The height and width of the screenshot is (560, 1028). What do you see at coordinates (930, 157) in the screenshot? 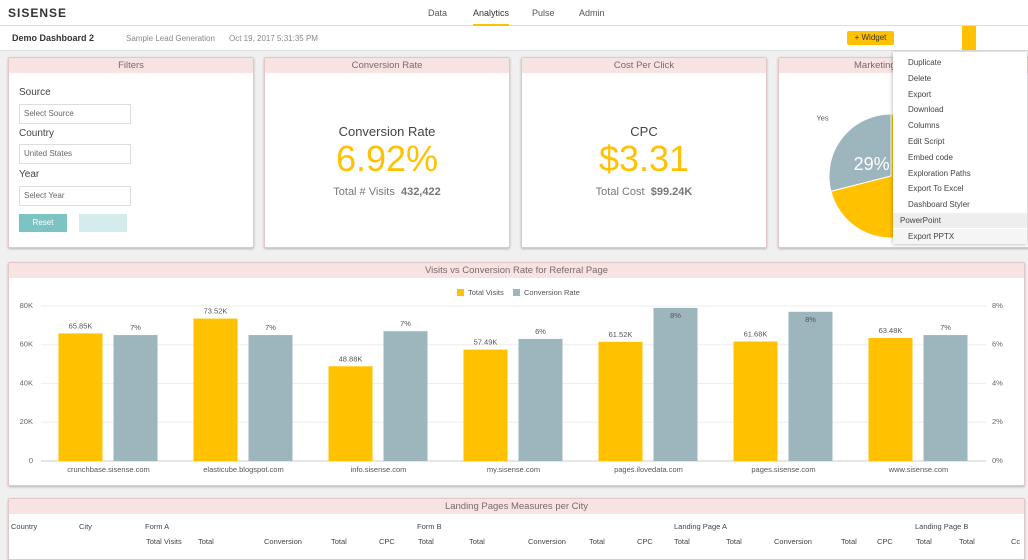
I see `menu-item: Embed code` at bounding box center [930, 157].